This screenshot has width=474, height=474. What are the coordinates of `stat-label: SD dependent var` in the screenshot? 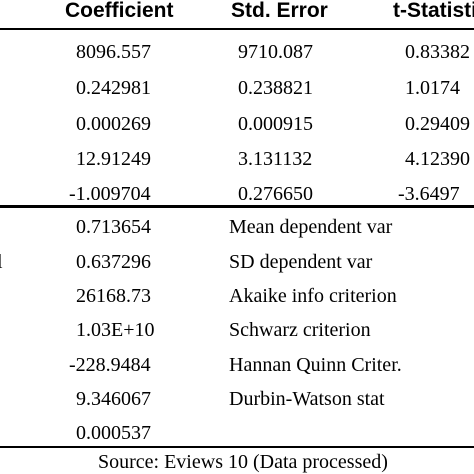 It's located at (301, 262).